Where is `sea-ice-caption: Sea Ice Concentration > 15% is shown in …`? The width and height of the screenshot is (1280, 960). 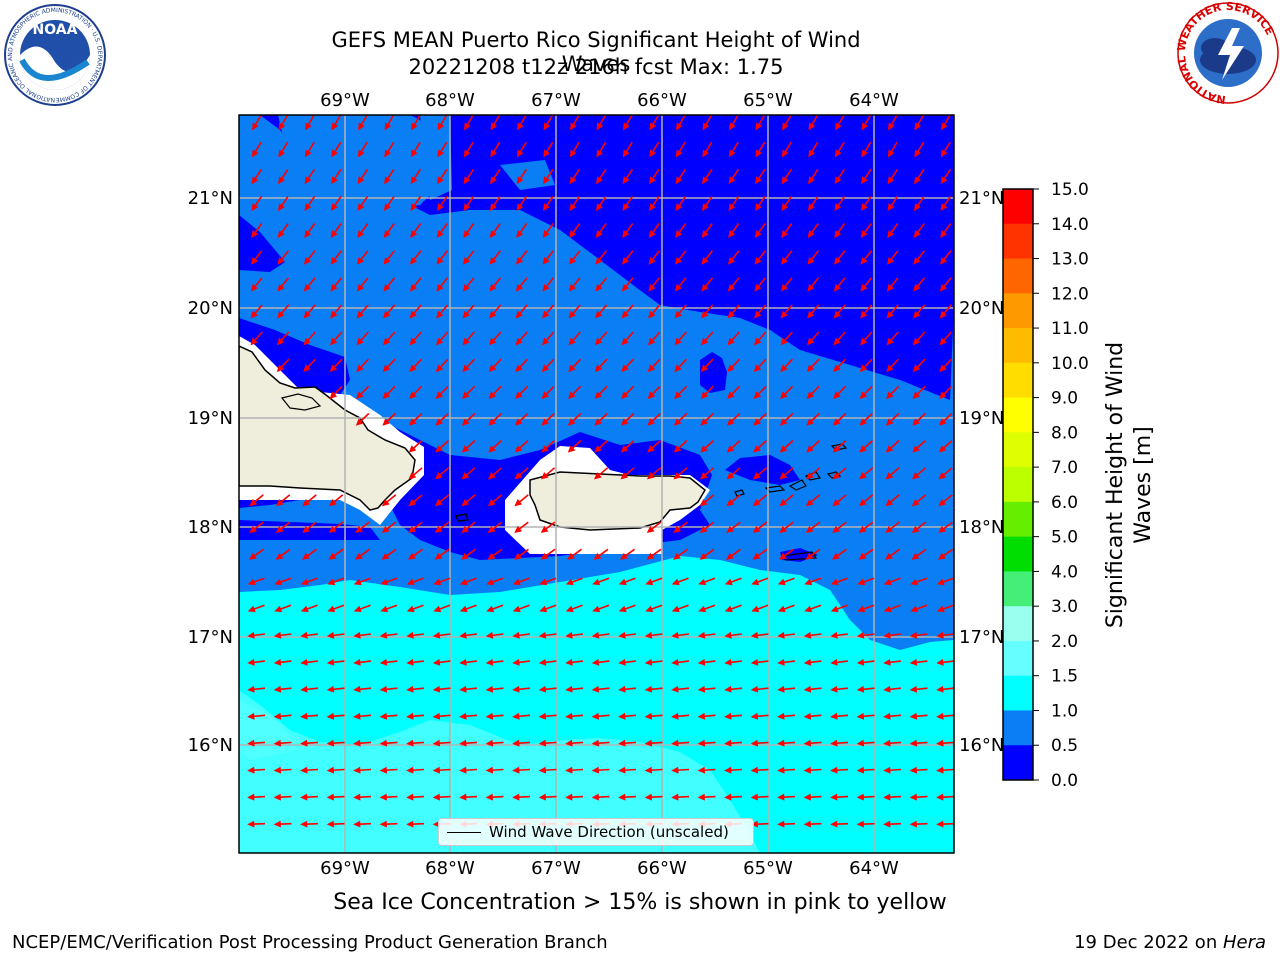
sea-ice-caption: Sea Ice Concentration > 15% is shown in … is located at coordinates (640, 902).